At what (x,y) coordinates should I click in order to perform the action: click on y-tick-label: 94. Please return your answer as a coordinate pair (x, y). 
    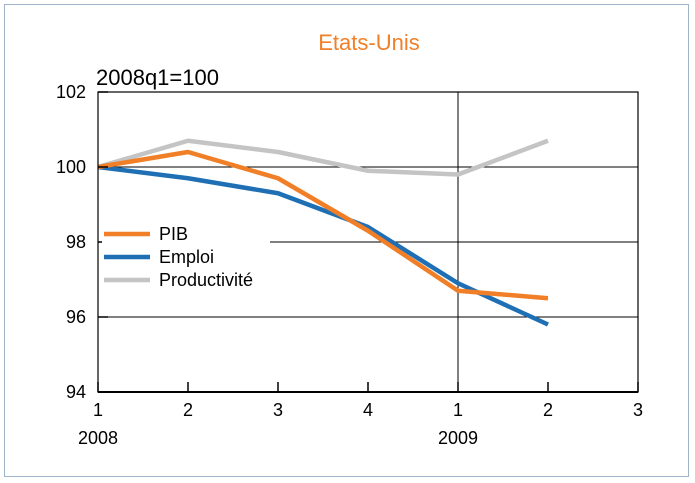
    Looking at the image, I should click on (76, 392).